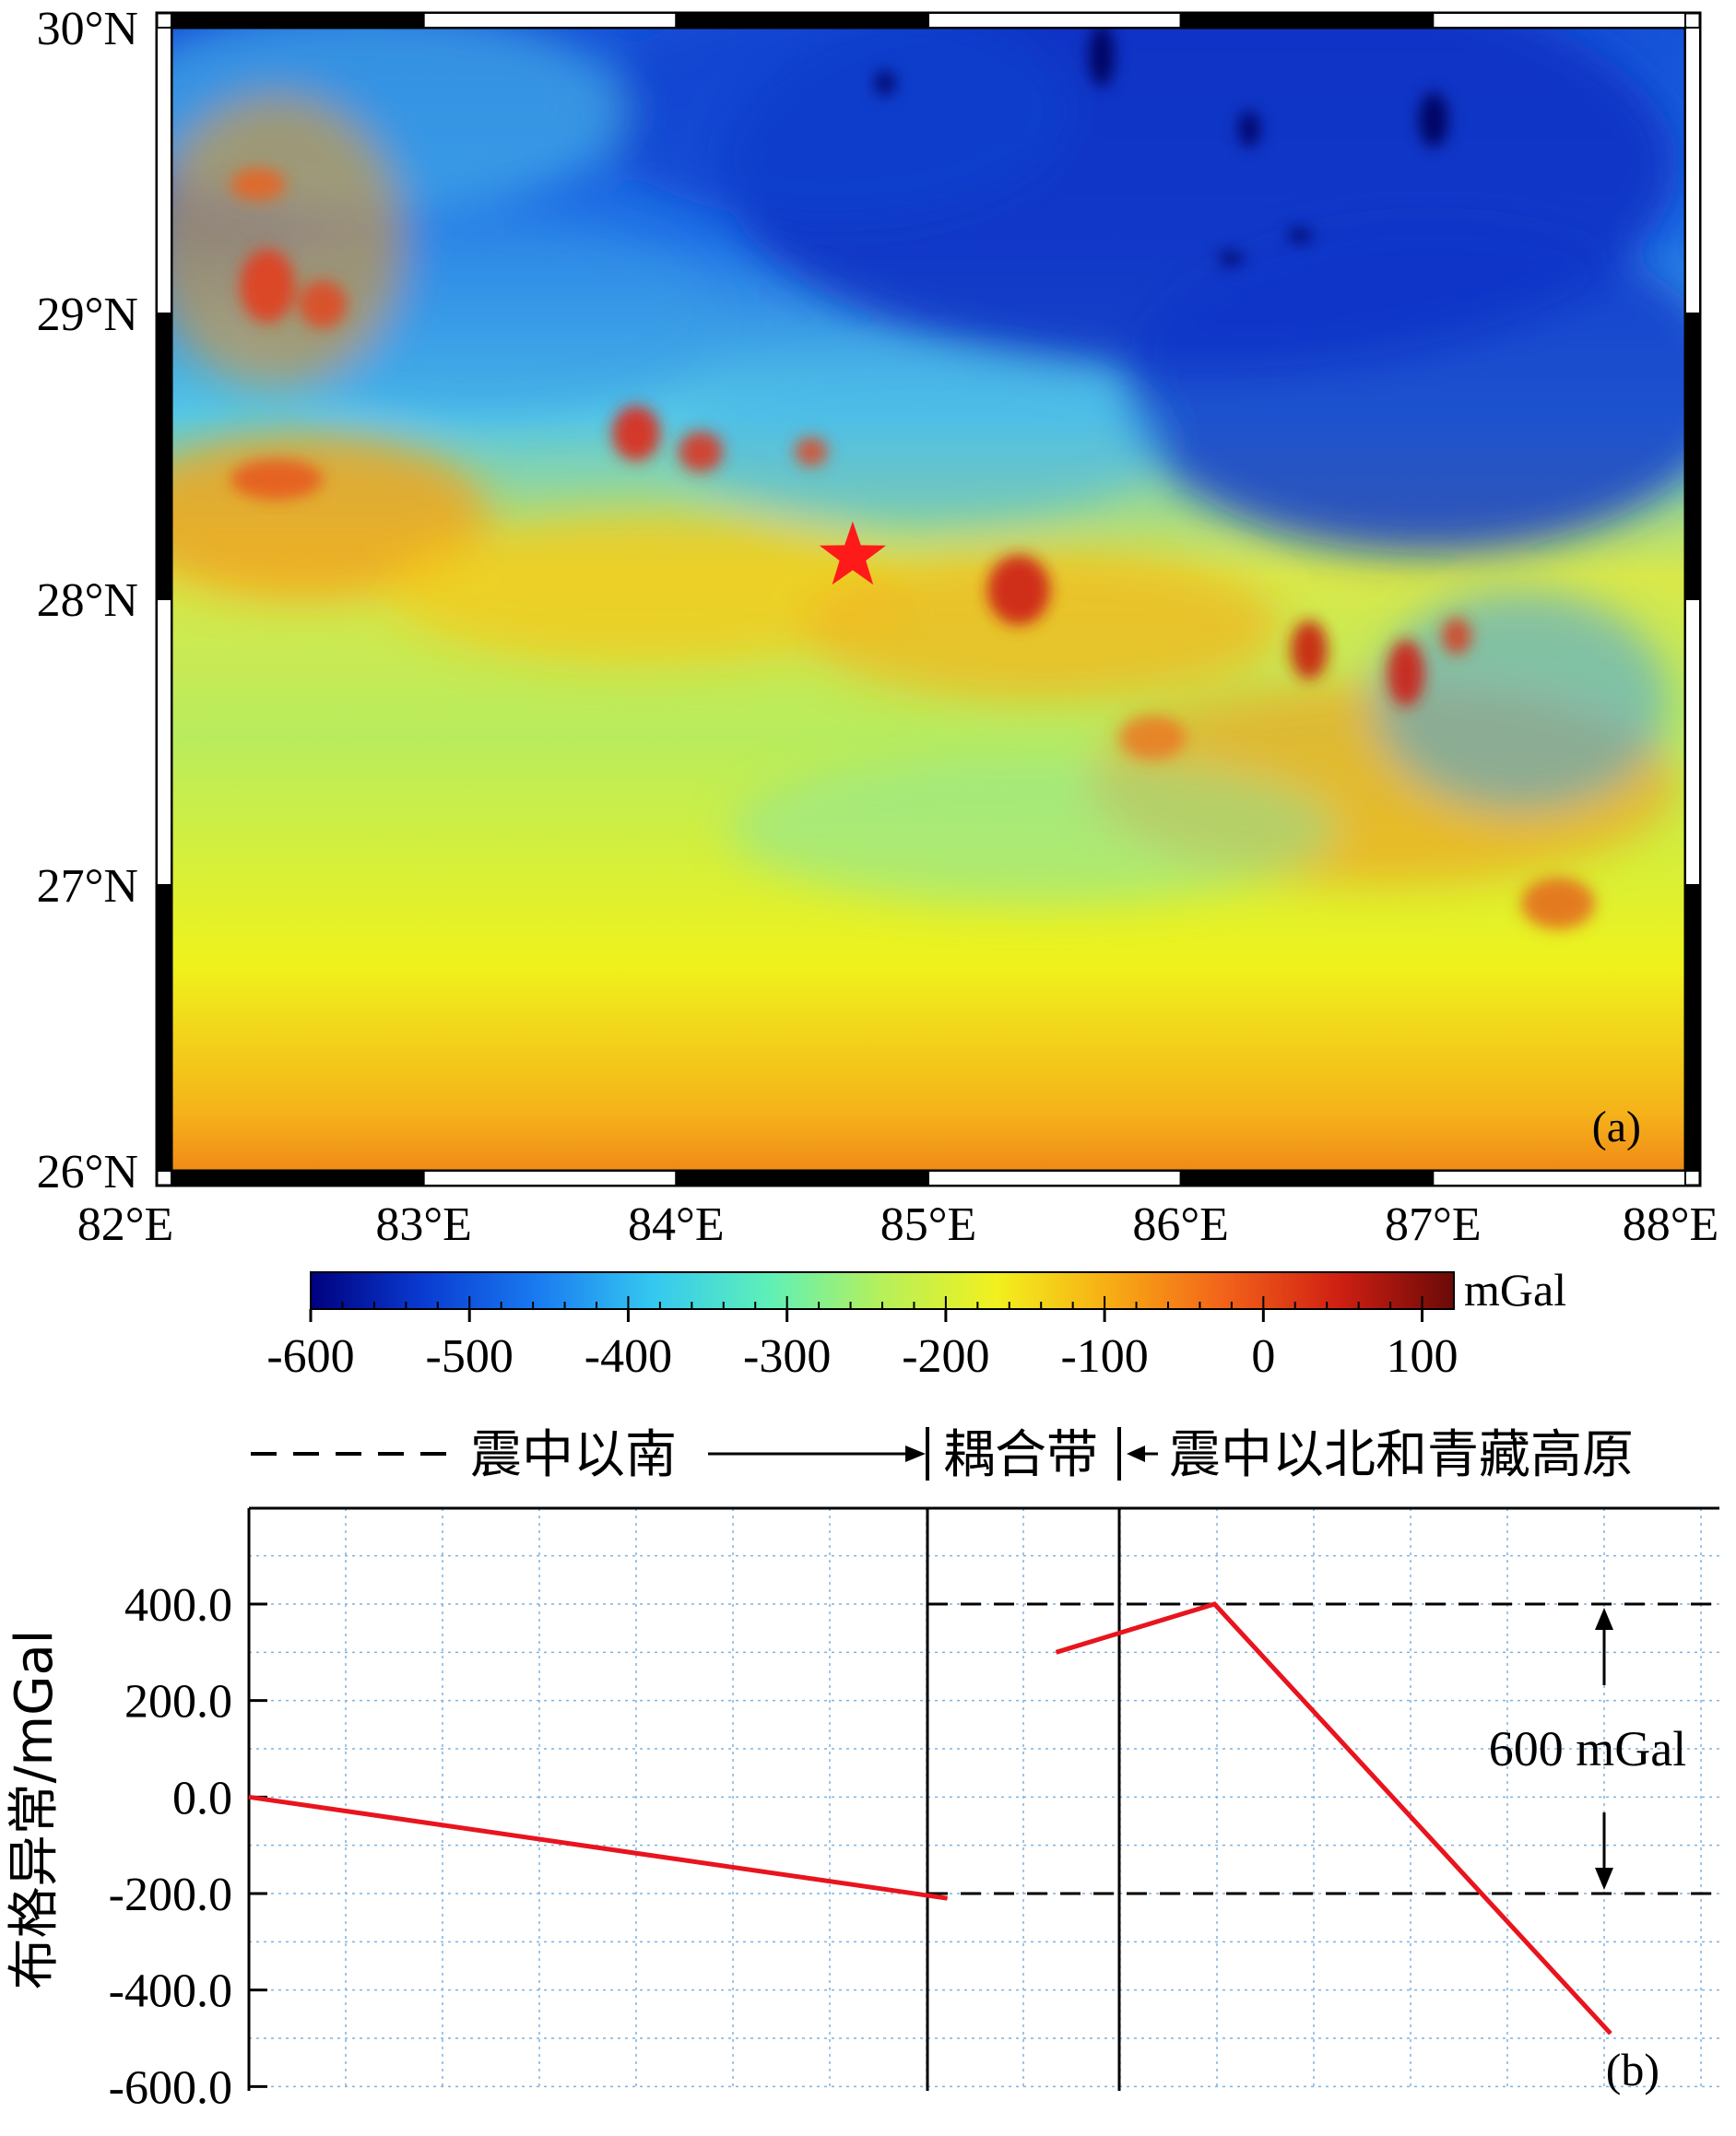 The width and height of the screenshot is (1736, 2136). I want to click on y-tick-label: -200.0, so click(170, 1895).